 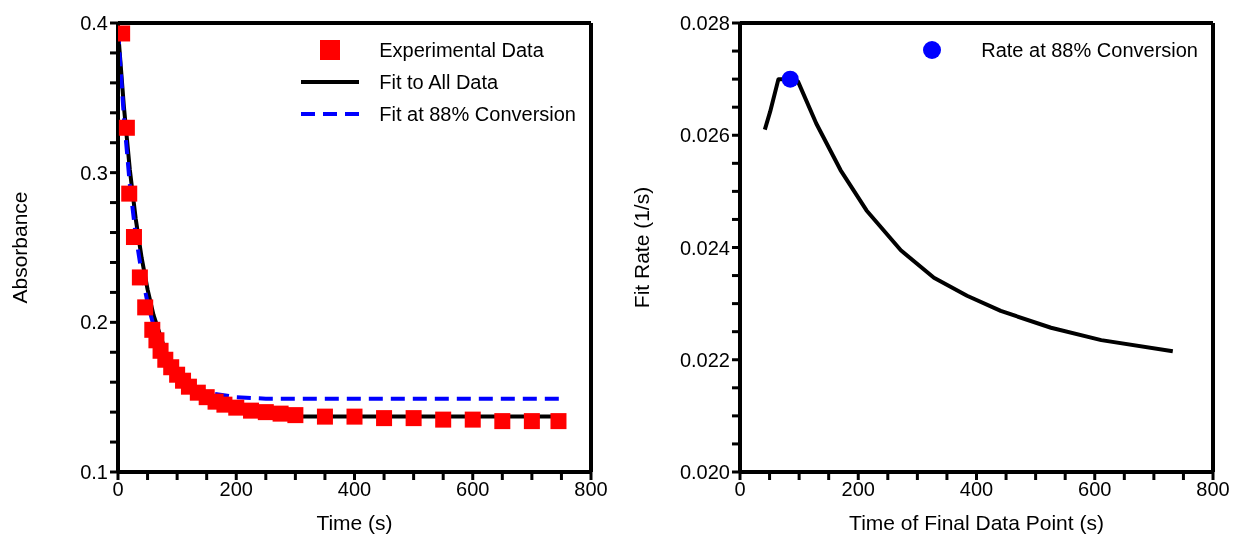 What do you see at coordinates (439, 82) in the screenshot?
I see `legend-label: Fit to All Data` at bounding box center [439, 82].